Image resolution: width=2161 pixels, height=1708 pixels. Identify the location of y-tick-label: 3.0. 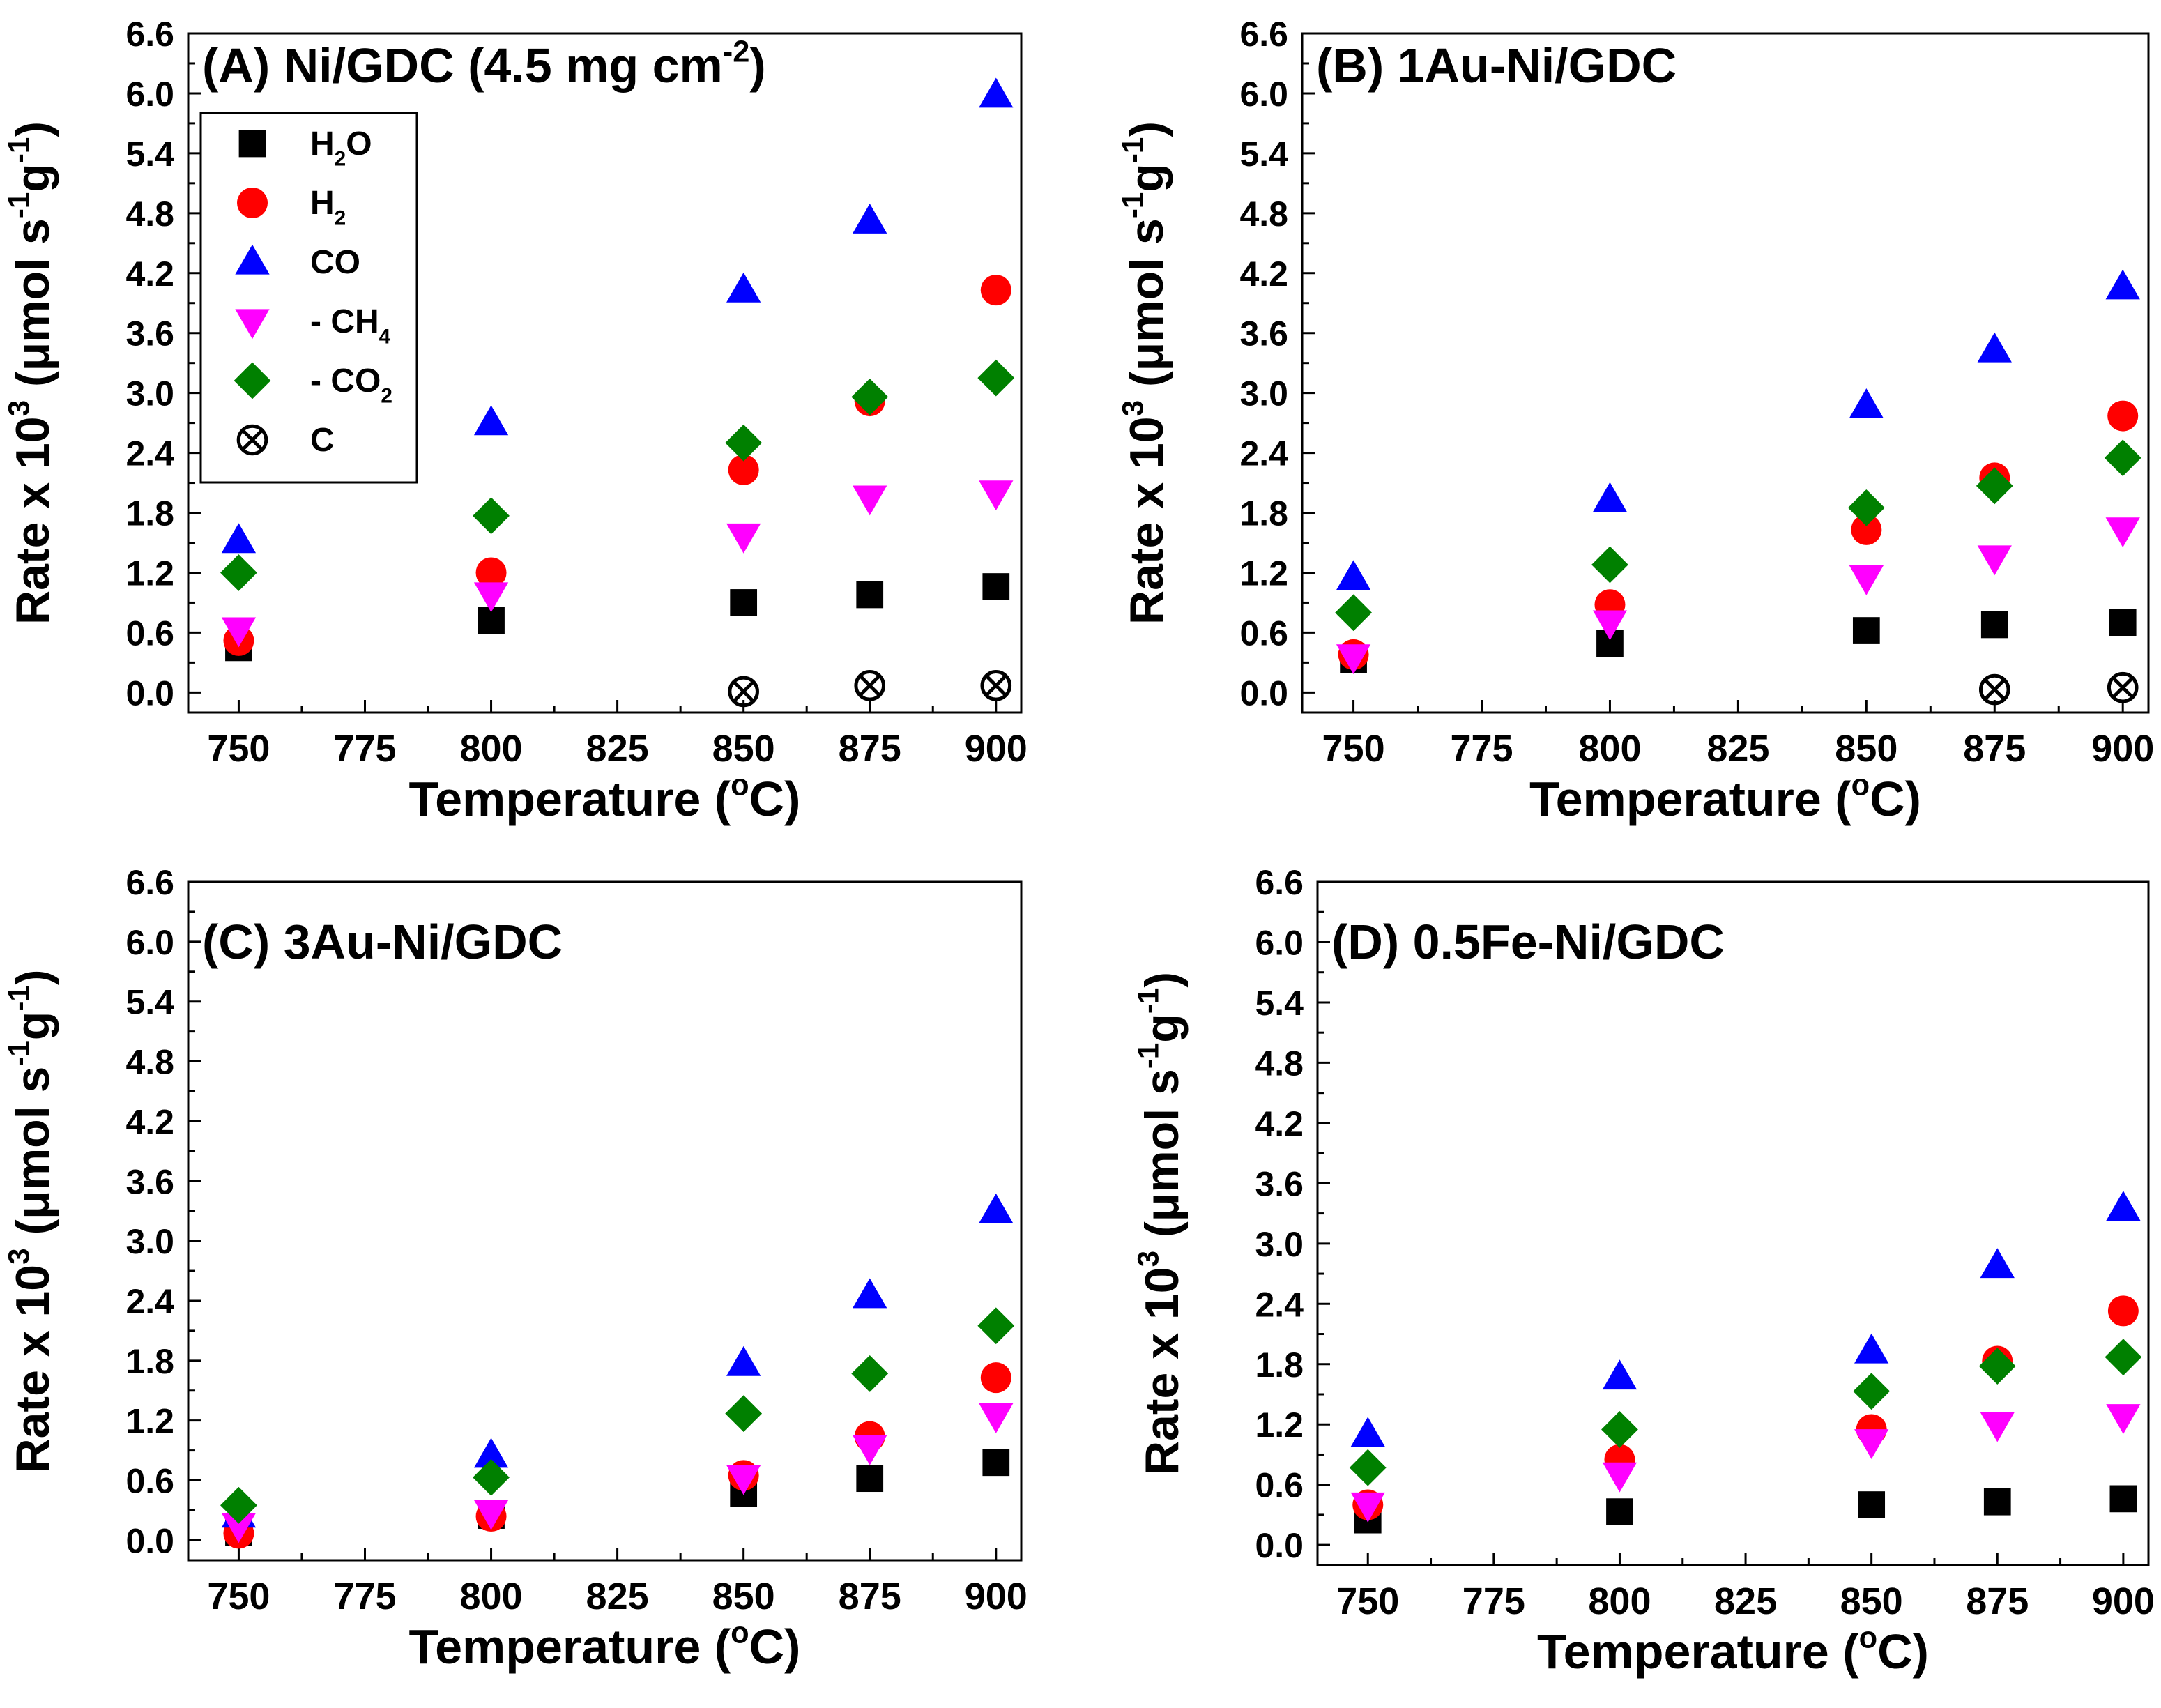
(149, 1241).